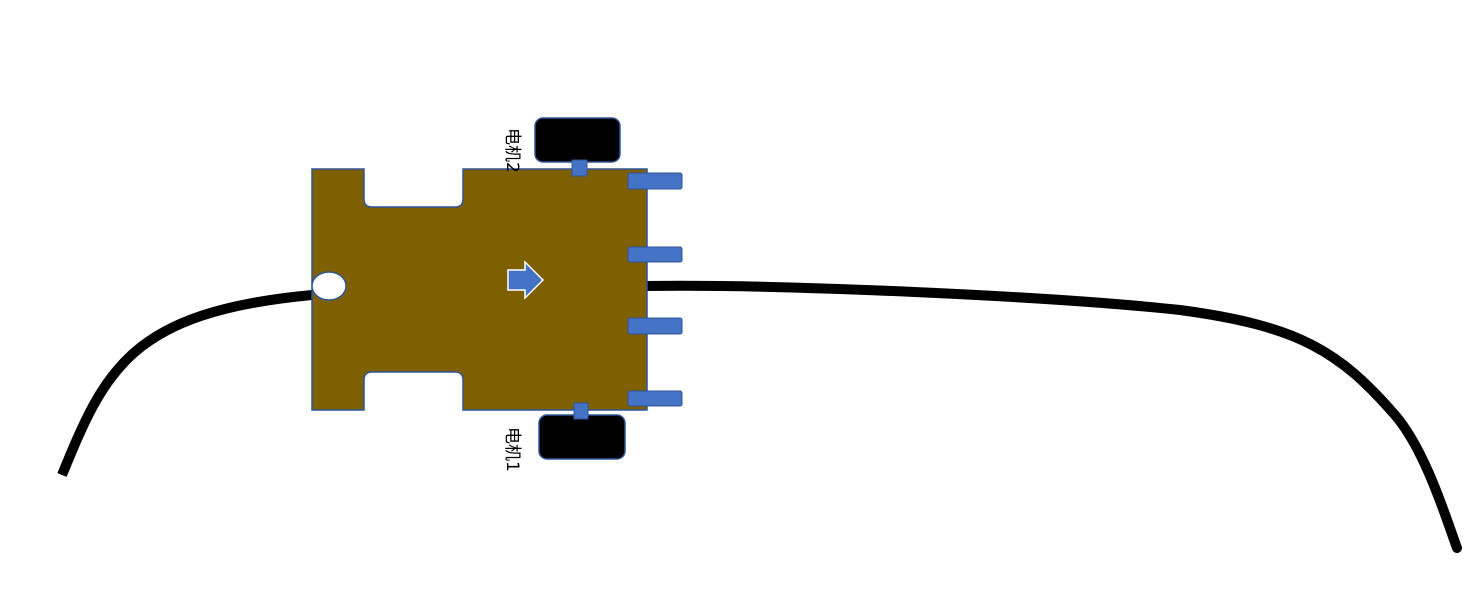 This screenshot has height=590, width=1478. I want to click on robot-chassis, so click(479, 289).